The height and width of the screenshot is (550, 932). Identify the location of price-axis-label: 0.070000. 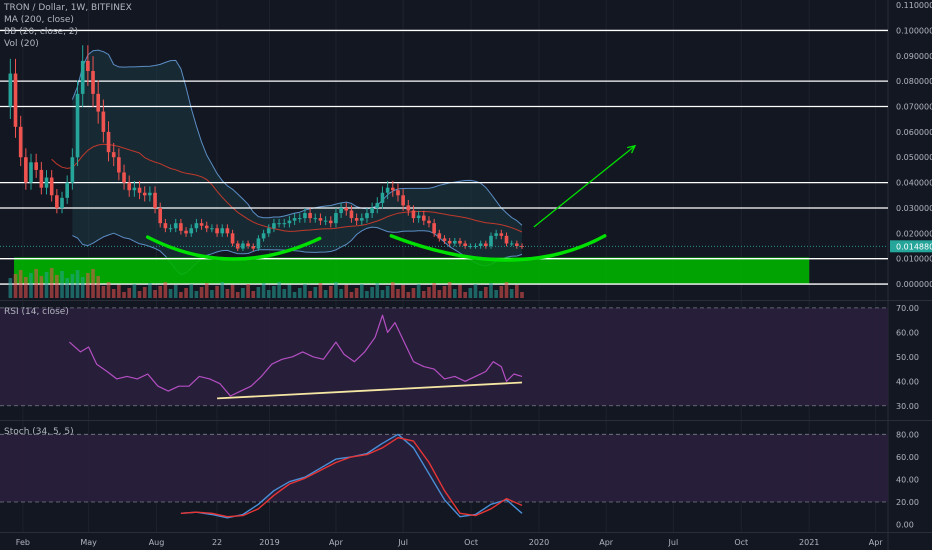
(914, 107).